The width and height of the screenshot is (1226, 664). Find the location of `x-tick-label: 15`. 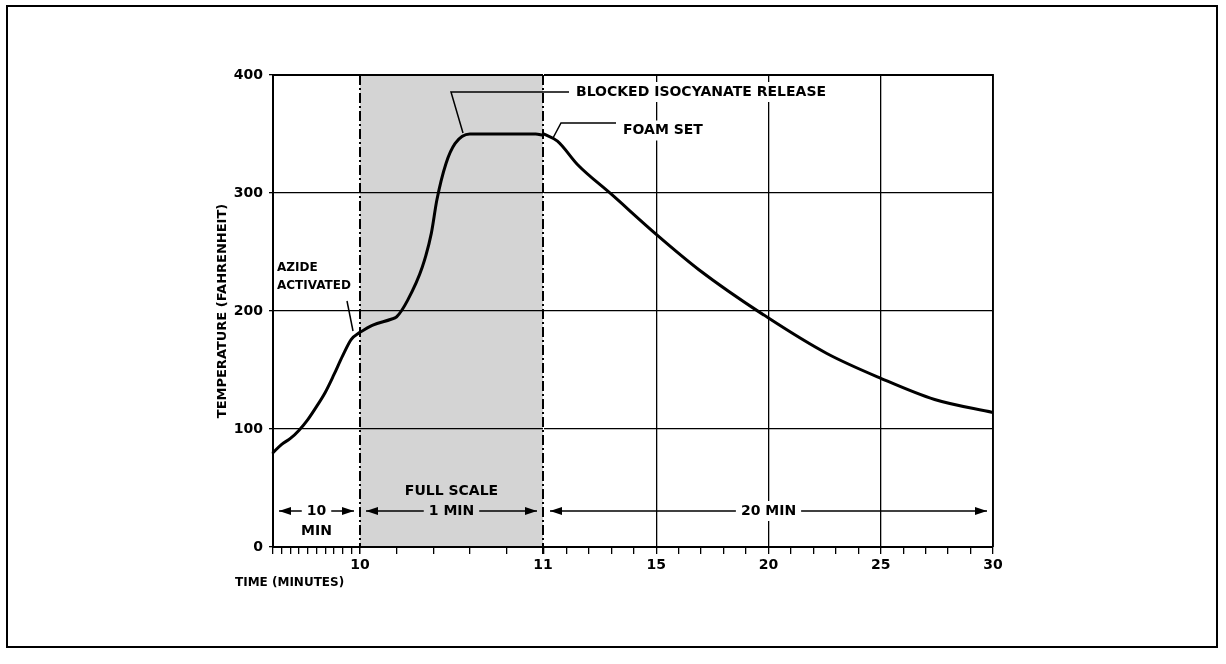

x-tick-label: 15 is located at coordinates (656, 564).